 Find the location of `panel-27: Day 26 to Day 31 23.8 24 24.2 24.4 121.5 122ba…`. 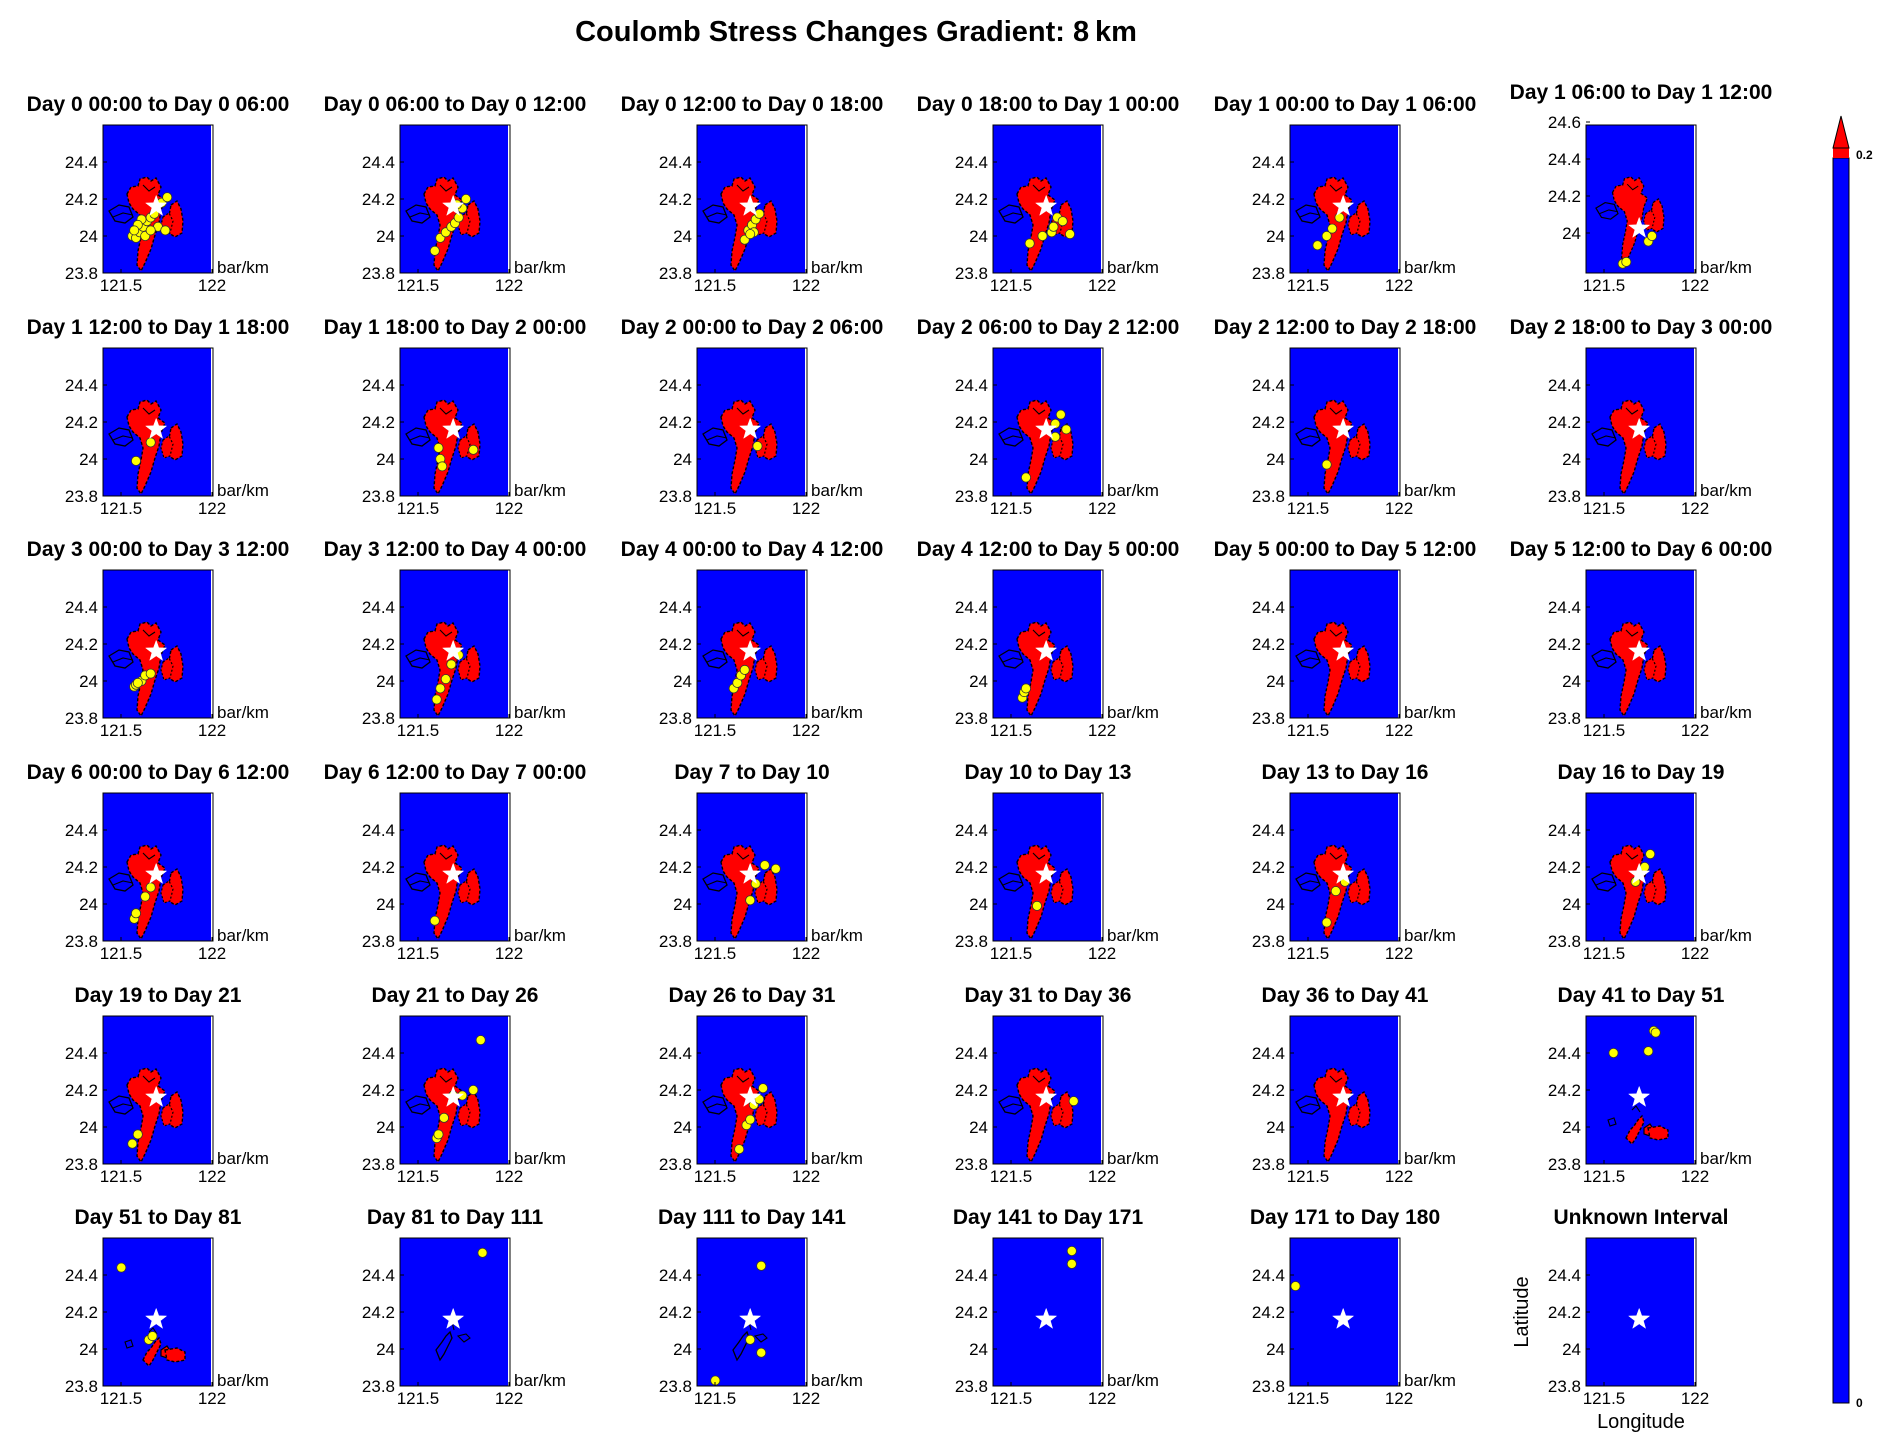

panel-27: Day 26 to Day 31 23.8 24 24.2 24.4 121.5 122ba… is located at coordinates (761, 1085).